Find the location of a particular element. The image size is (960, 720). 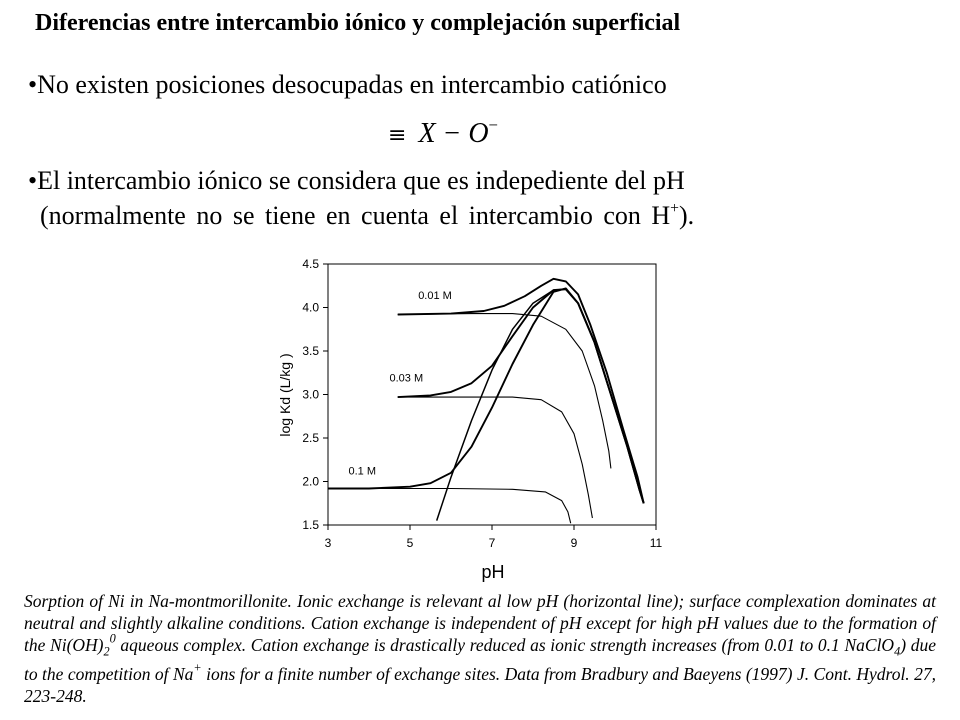

y-tick-label: 4.5 is located at coordinates (310, 264).